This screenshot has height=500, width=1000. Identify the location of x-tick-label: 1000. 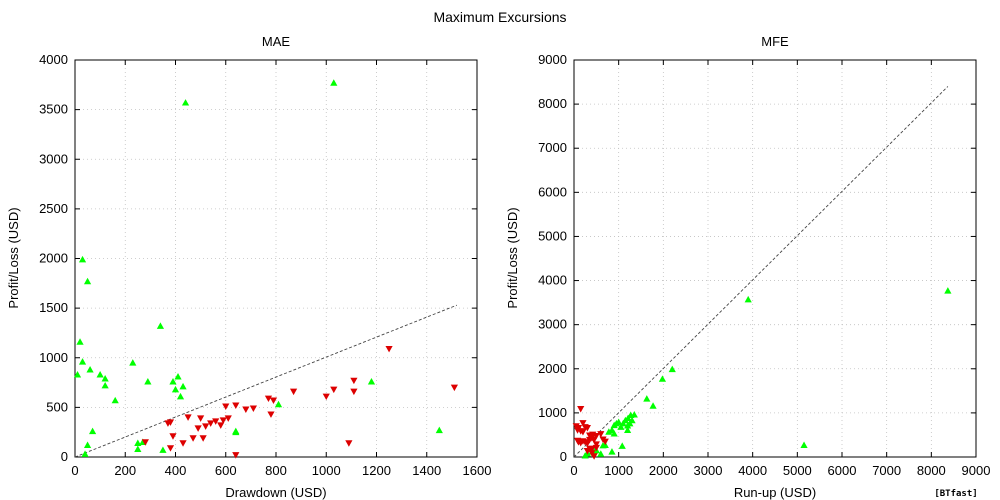
(618, 470).